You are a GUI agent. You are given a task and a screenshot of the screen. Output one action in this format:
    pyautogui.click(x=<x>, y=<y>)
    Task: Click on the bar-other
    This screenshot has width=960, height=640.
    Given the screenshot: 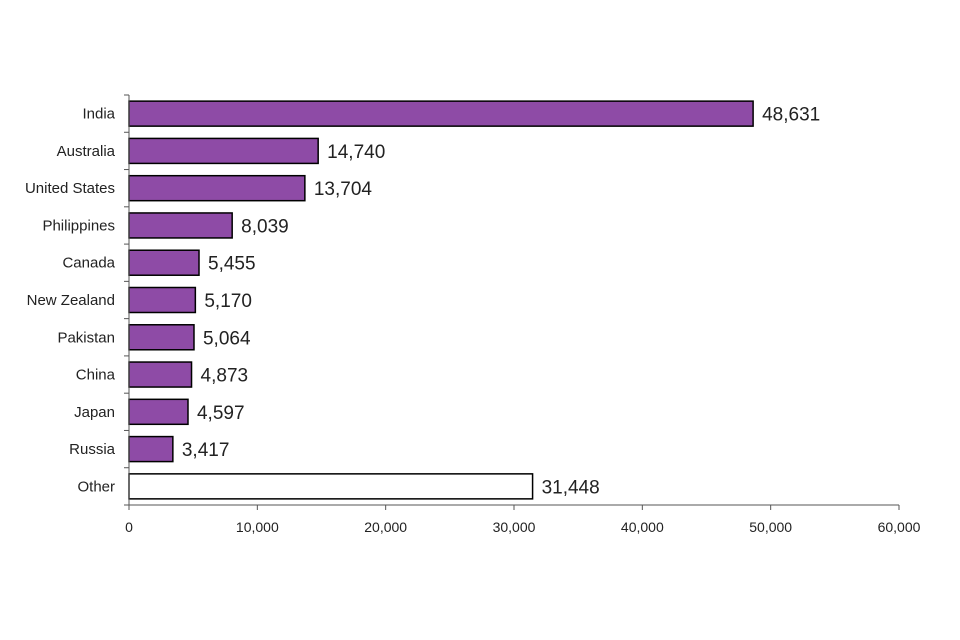 What is the action you would take?
    pyautogui.click(x=331, y=486)
    